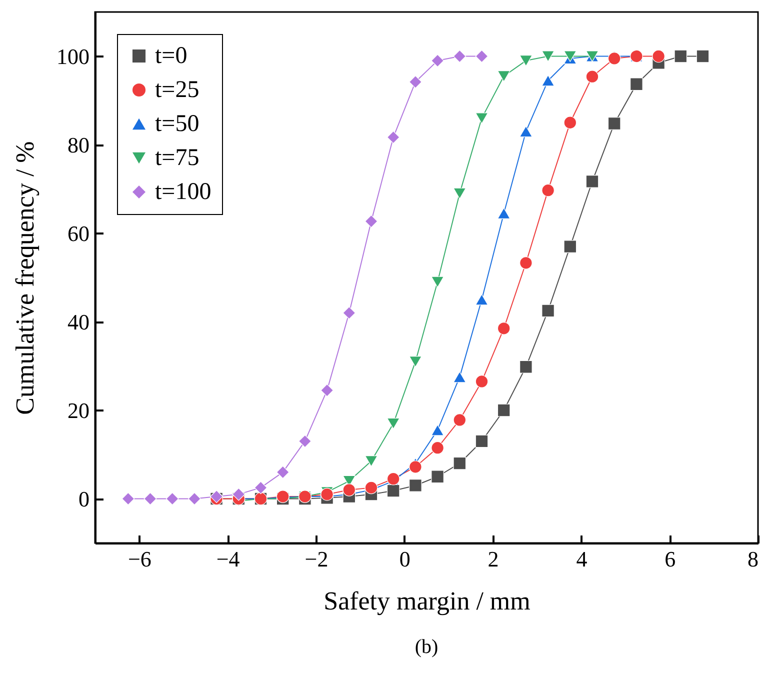 This screenshot has height=673, width=763. I want to click on x-tick-label: −2, so click(316, 559).